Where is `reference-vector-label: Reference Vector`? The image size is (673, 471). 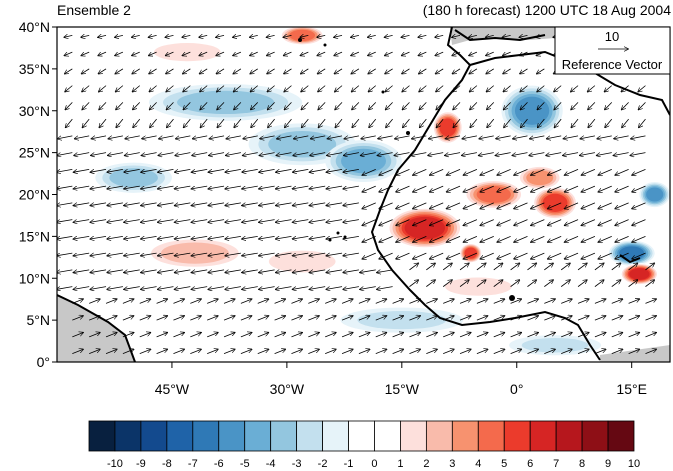
reference-vector-label: Reference Vector is located at coordinates (612, 64).